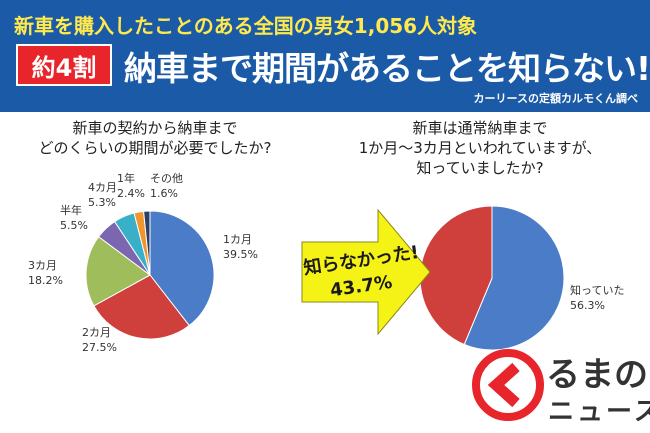 This screenshot has width=650, height=433. What do you see at coordinates (102, 187) in the screenshot?
I see `label-4month-category: 4カ月` at bounding box center [102, 187].